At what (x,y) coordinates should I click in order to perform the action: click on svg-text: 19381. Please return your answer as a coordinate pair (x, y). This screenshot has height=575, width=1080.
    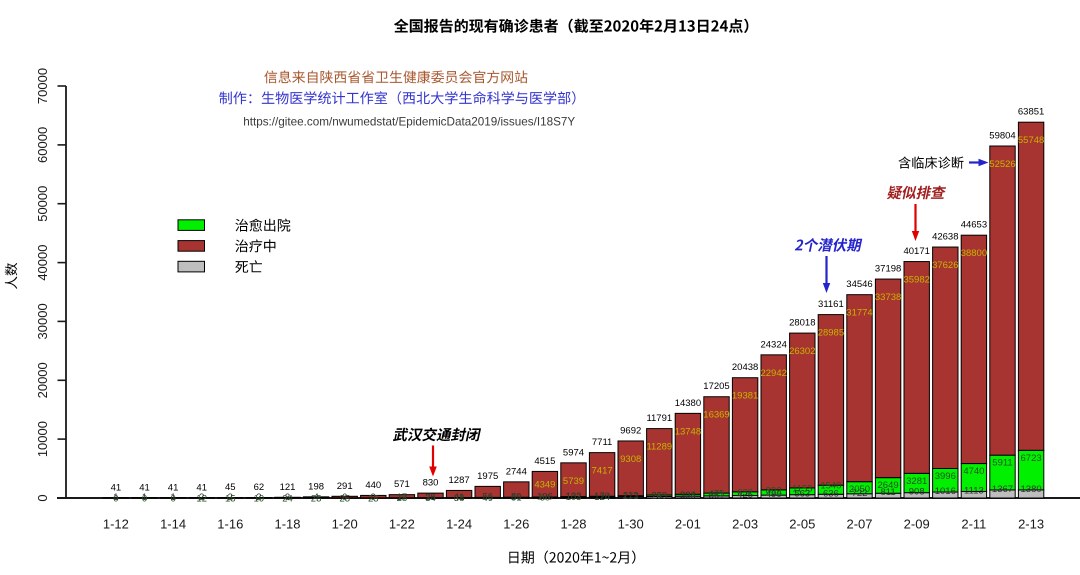
    Looking at the image, I should click on (745, 396).